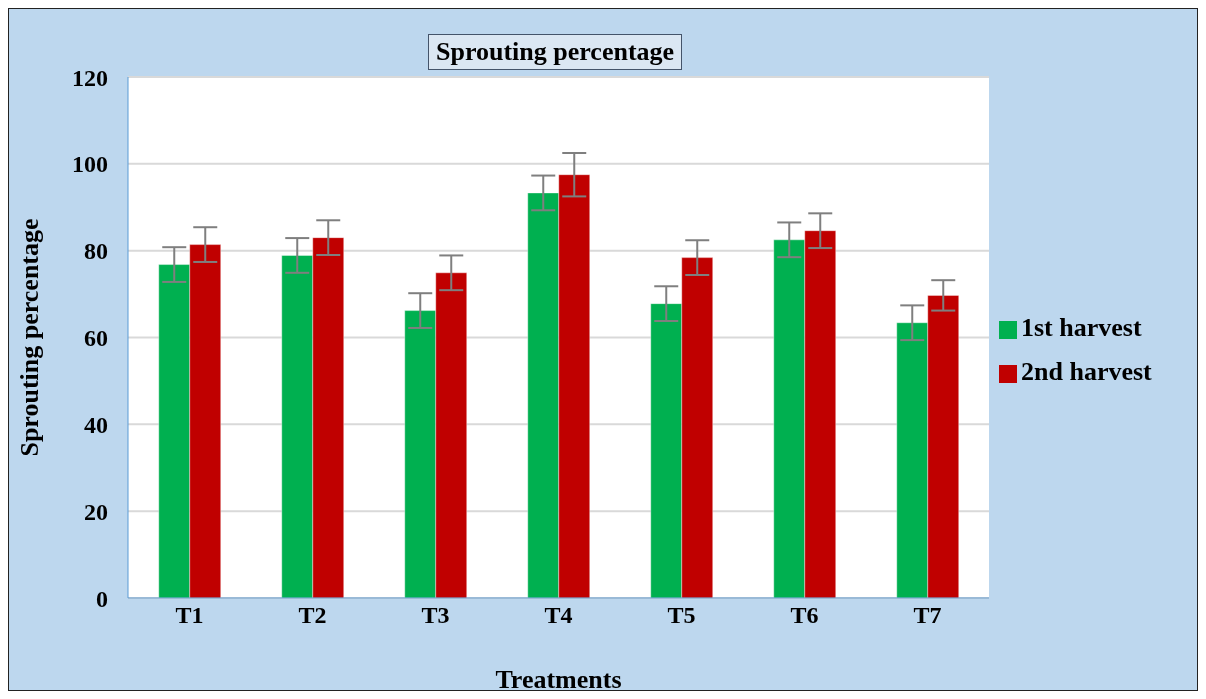  Describe the element at coordinates (102, 598) in the screenshot. I see `y-tick-label: 0` at that location.